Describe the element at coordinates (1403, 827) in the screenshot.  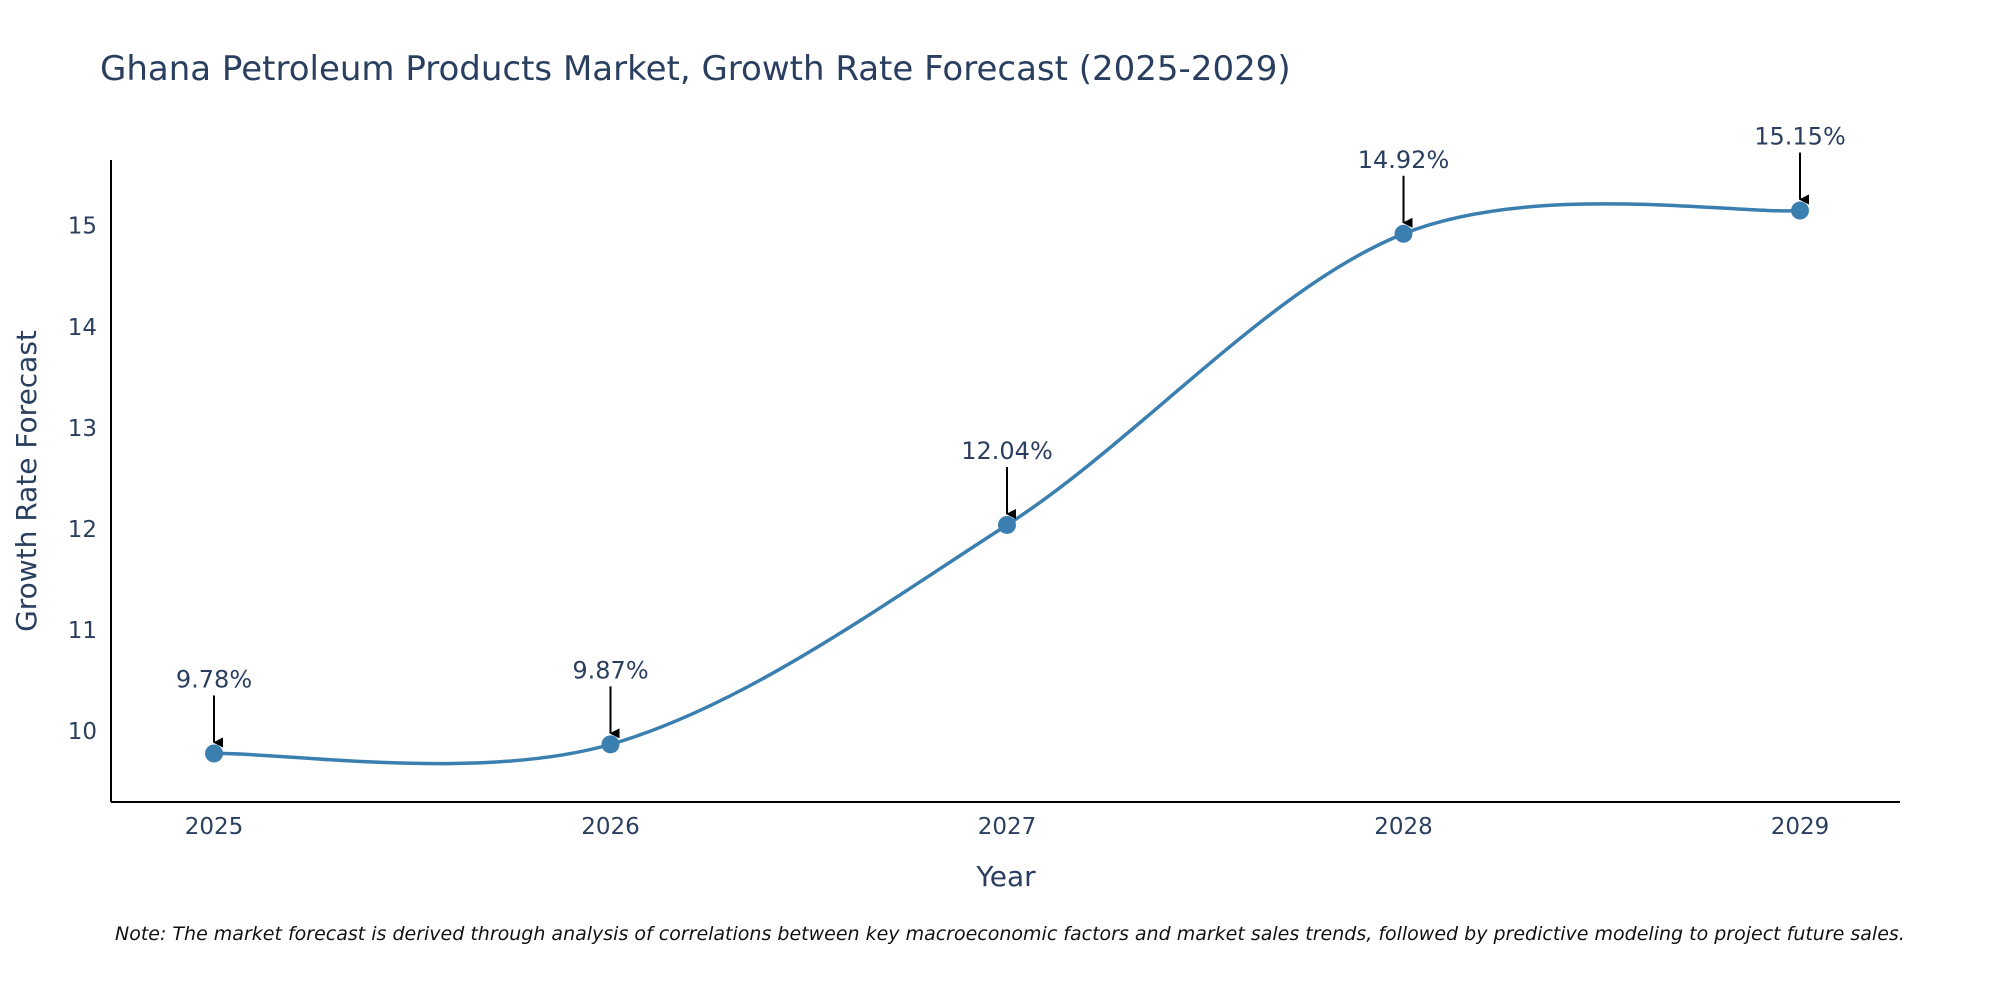
I see `x-tick-label: 2028` at that location.